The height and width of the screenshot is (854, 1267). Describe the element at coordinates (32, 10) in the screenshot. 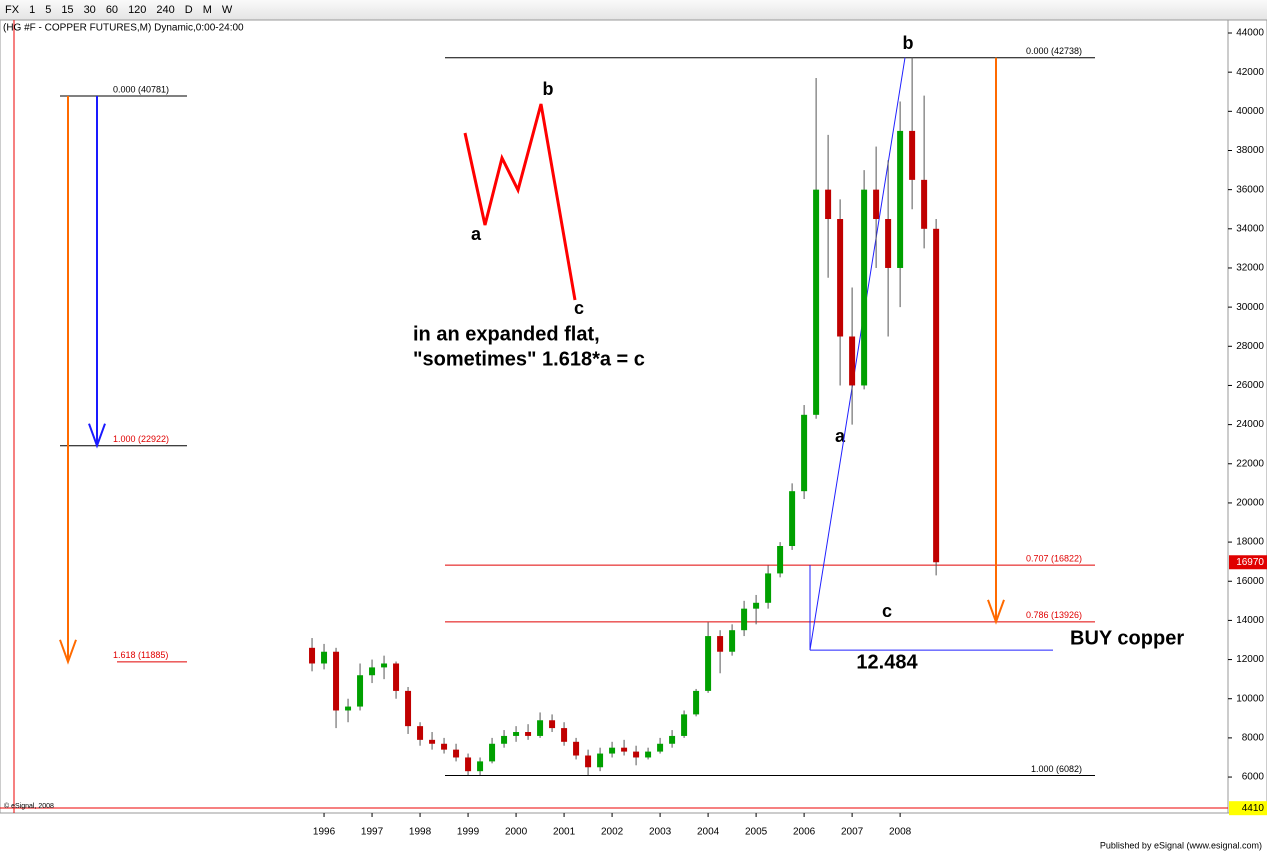

I see `toolbar-button: 1` at that location.